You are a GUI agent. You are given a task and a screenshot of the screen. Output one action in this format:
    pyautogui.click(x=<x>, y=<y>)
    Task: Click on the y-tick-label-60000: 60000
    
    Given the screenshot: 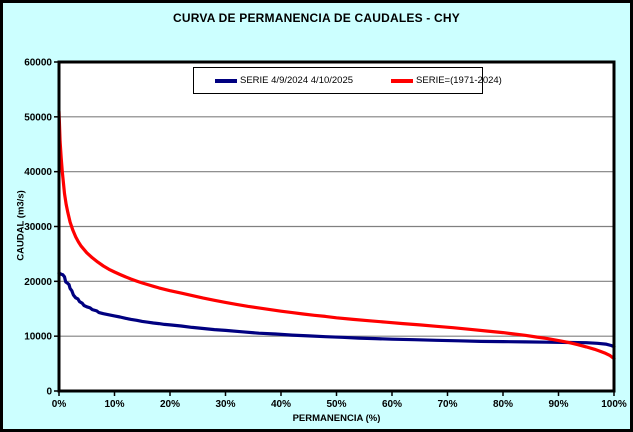 What is the action you would take?
    pyautogui.click(x=38, y=63)
    